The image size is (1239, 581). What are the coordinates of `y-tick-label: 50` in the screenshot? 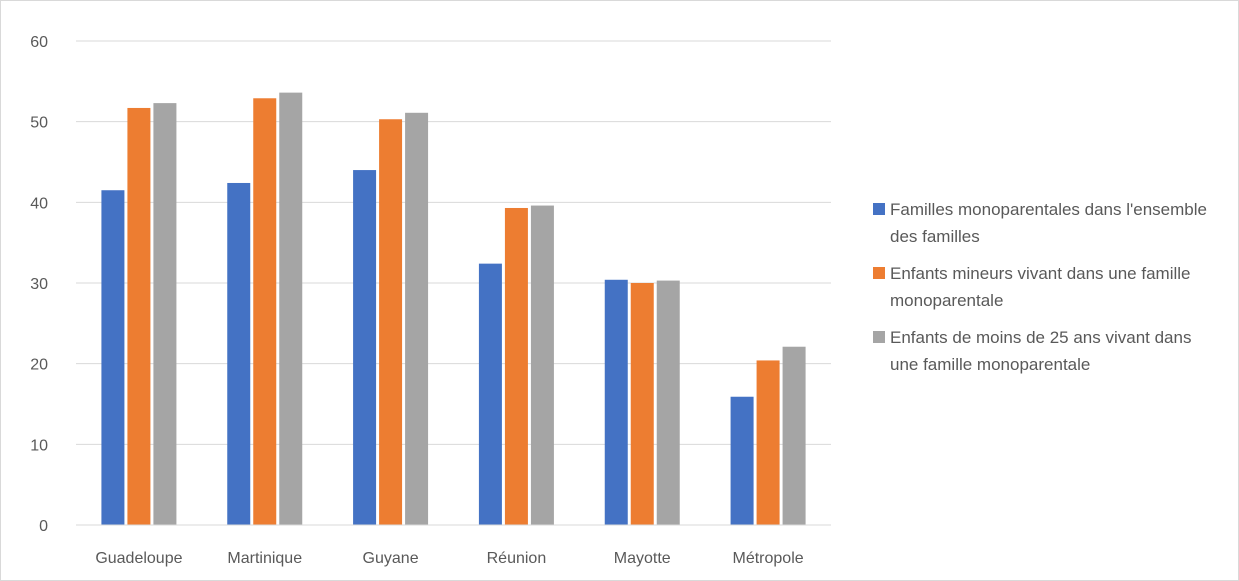 It's located at (39, 123).